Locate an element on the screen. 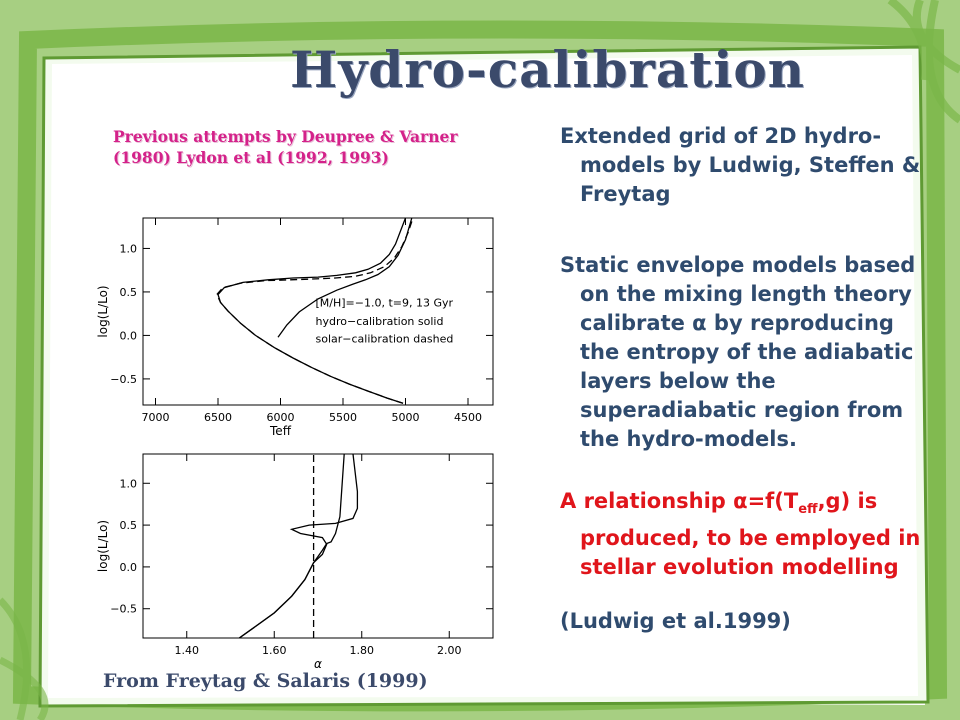 The image size is (960, 720). chart1-y-tick-label: 0.5 is located at coordinates (129, 292).